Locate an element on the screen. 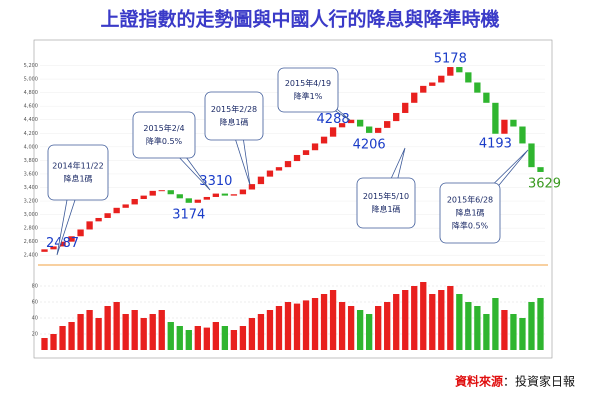 This screenshot has width=600, height=403. callout-text: 2014年11/22 is located at coordinates (77, 166).